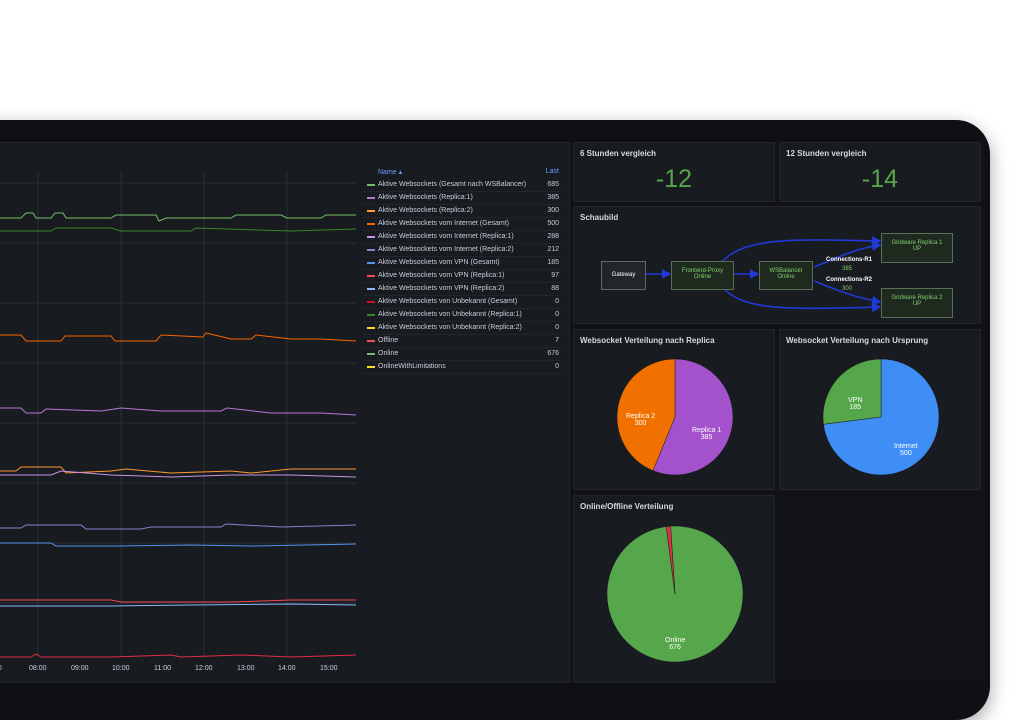 This screenshot has height=720, width=1024. I want to click on pie-label-replica1: Replica 1 385, so click(706, 434).